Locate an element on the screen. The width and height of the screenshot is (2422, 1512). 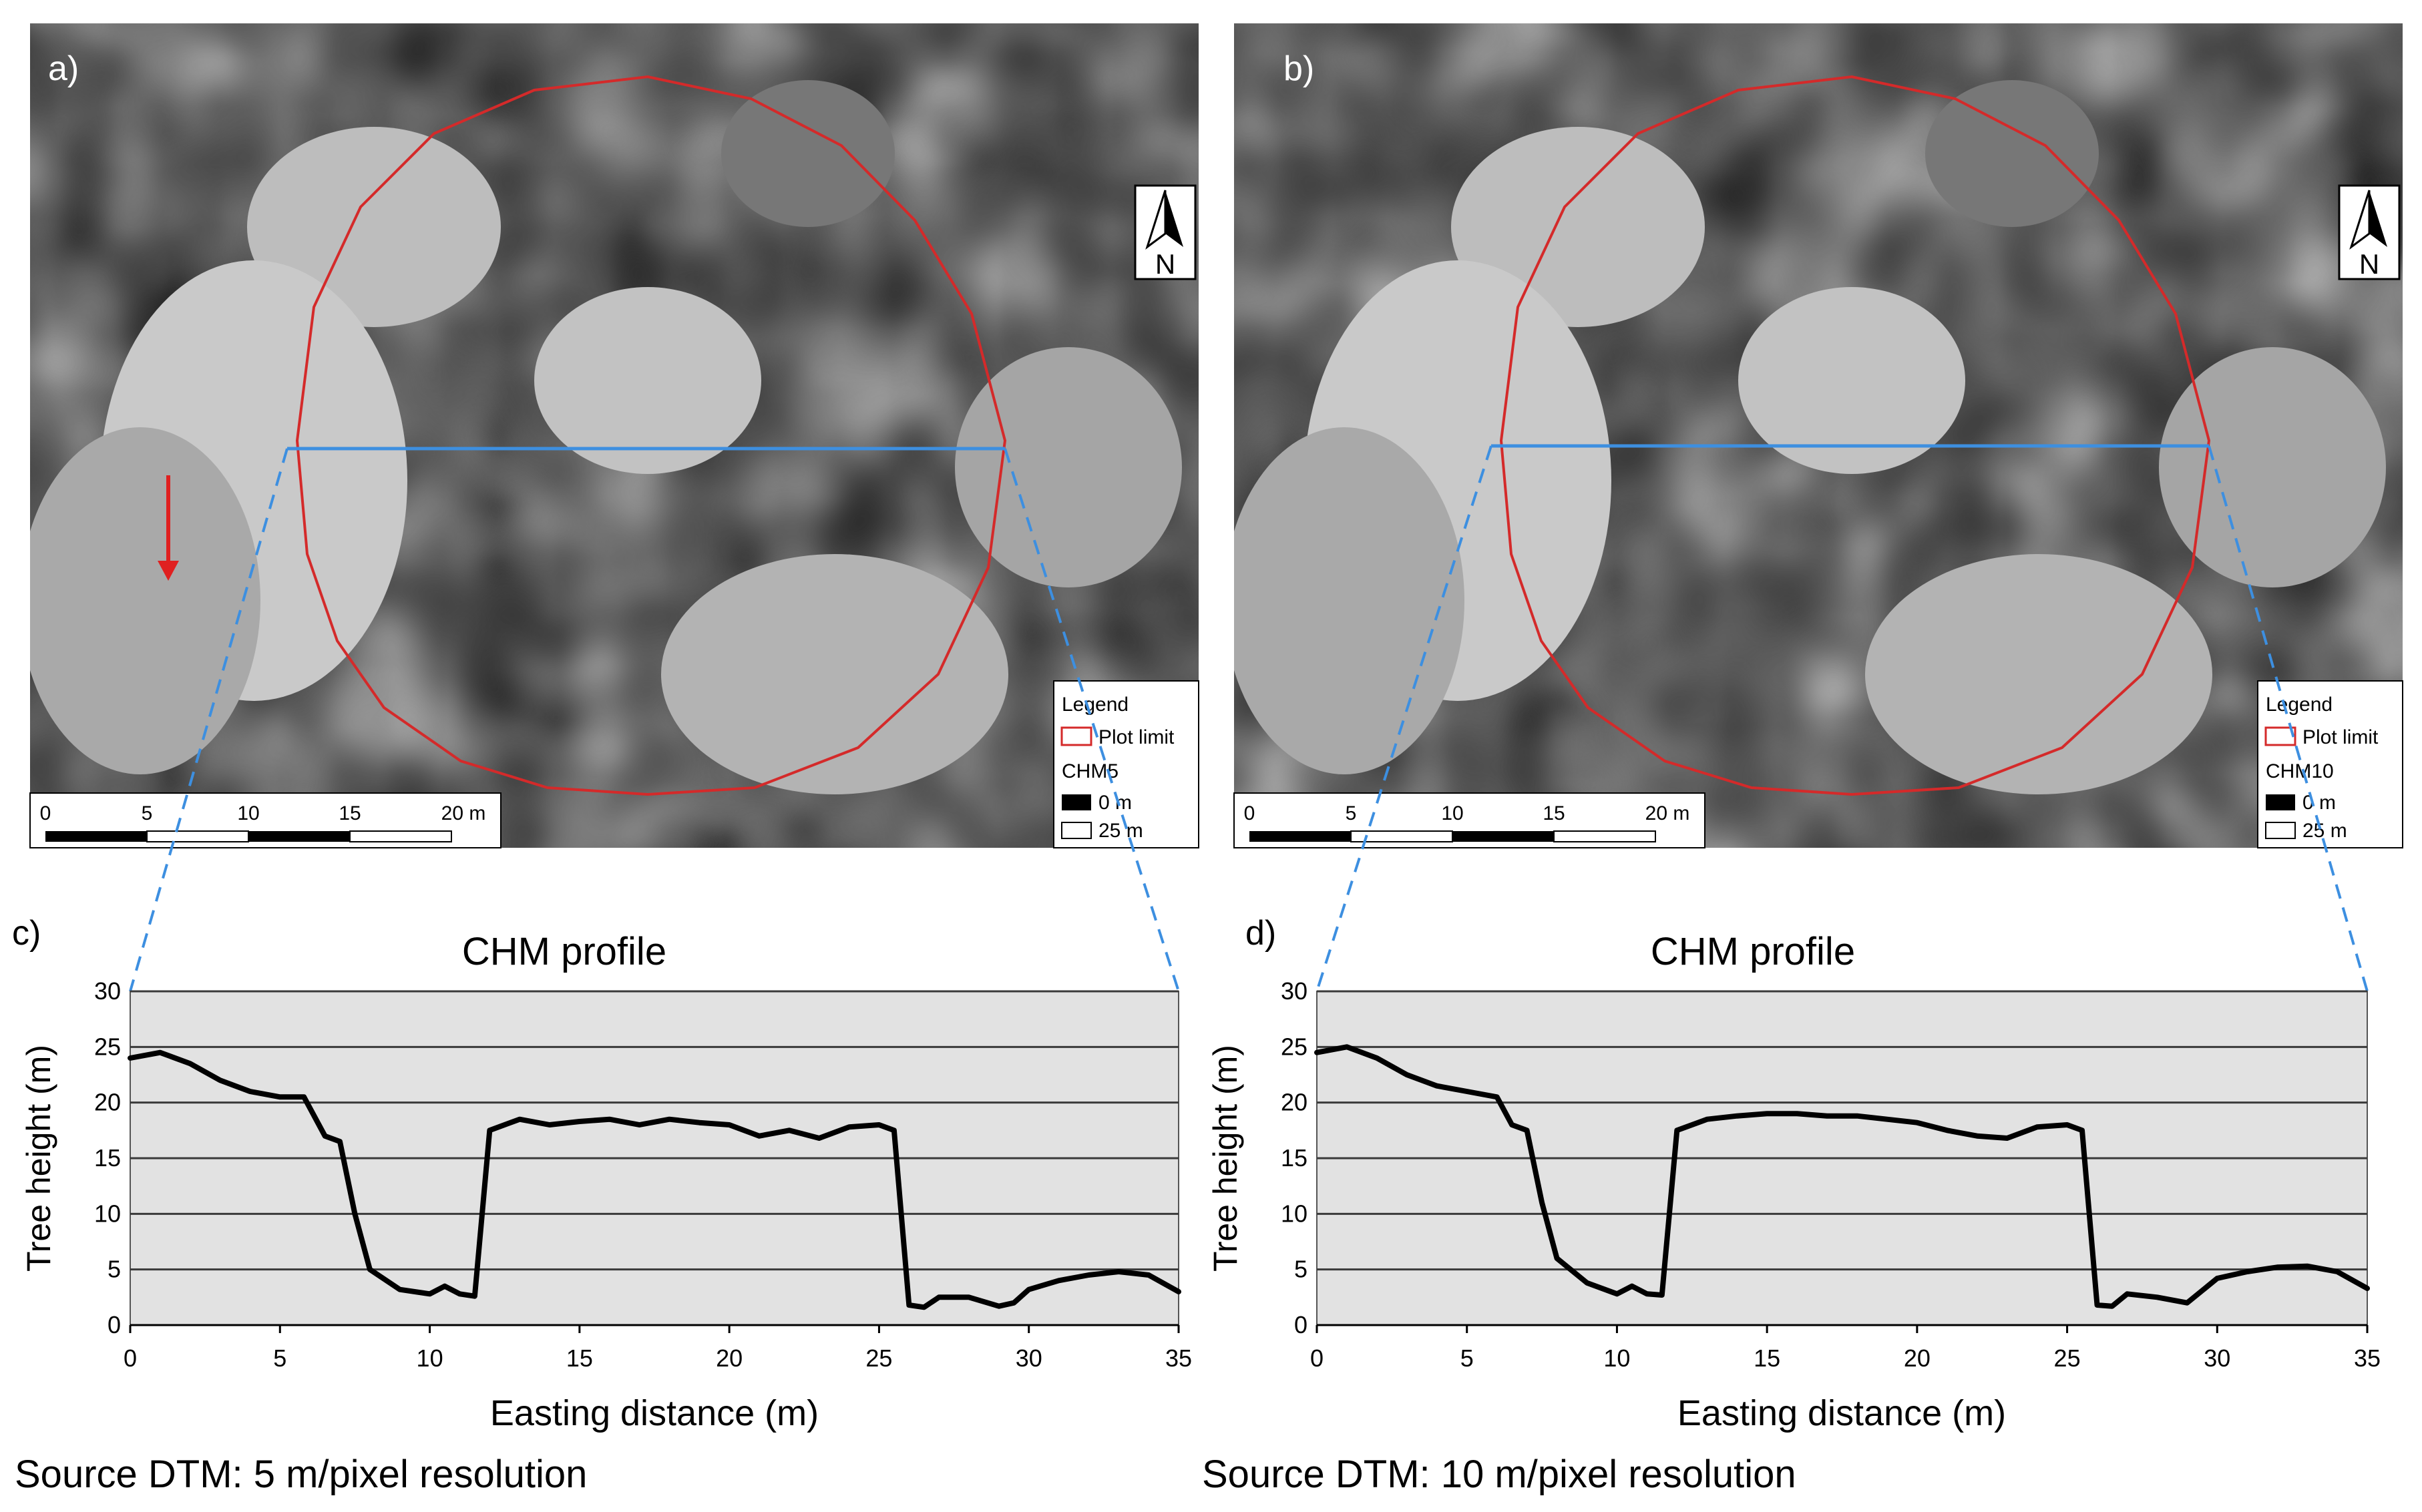
panel-letter-c: c) is located at coordinates (26, 933).